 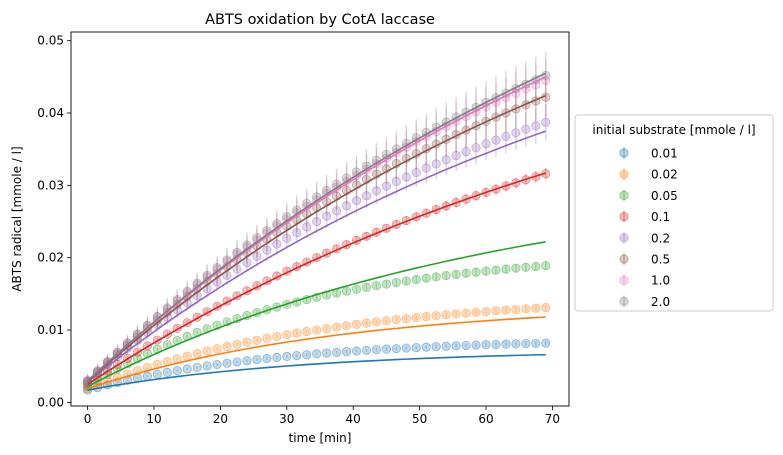 I want to click on legend-label: 0.1, so click(x=660, y=217).